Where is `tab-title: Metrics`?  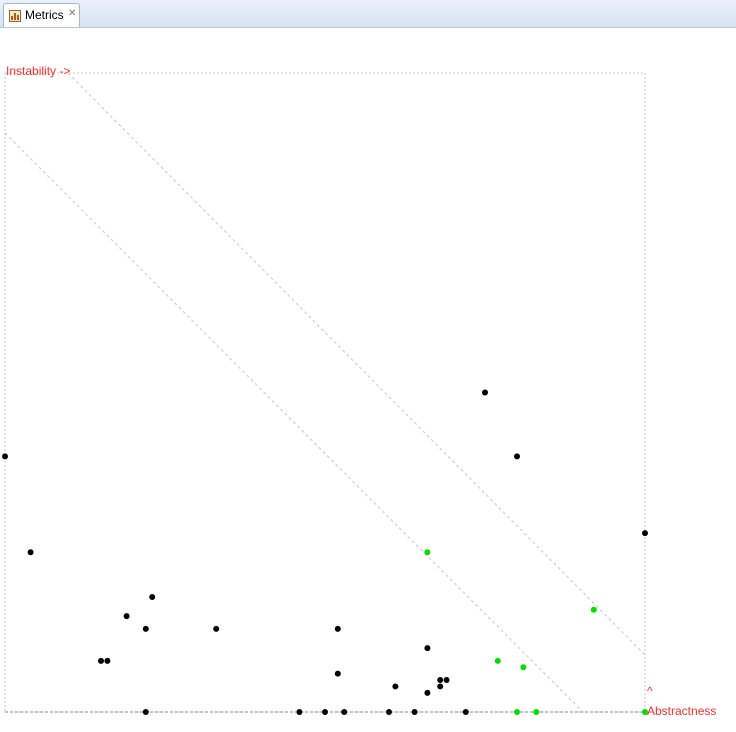 tab-title: Metrics is located at coordinates (44, 15).